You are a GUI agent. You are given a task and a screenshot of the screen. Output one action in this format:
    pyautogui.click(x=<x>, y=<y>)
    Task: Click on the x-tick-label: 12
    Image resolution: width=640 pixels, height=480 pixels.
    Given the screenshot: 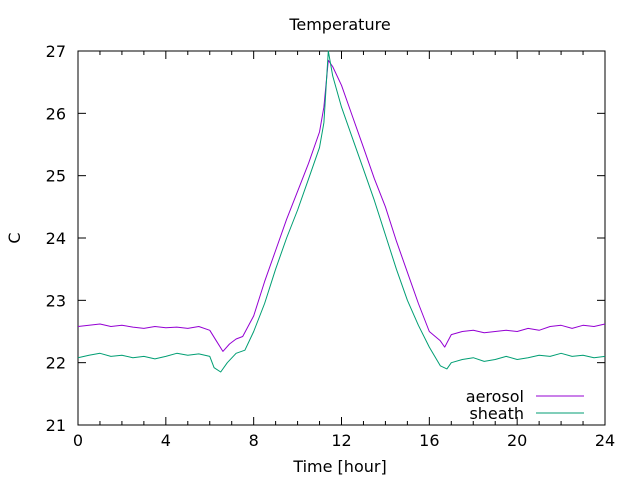 What is the action you would take?
    pyautogui.click(x=341, y=440)
    